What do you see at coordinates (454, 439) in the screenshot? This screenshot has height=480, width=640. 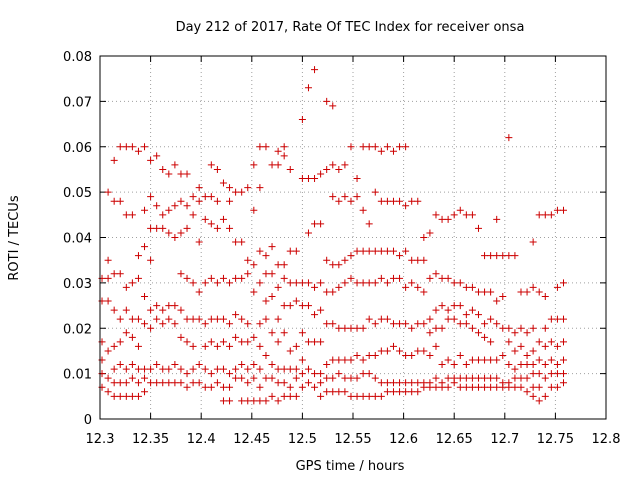 I see `x-tick-label: 12.65` at bounding box center [454, 439].